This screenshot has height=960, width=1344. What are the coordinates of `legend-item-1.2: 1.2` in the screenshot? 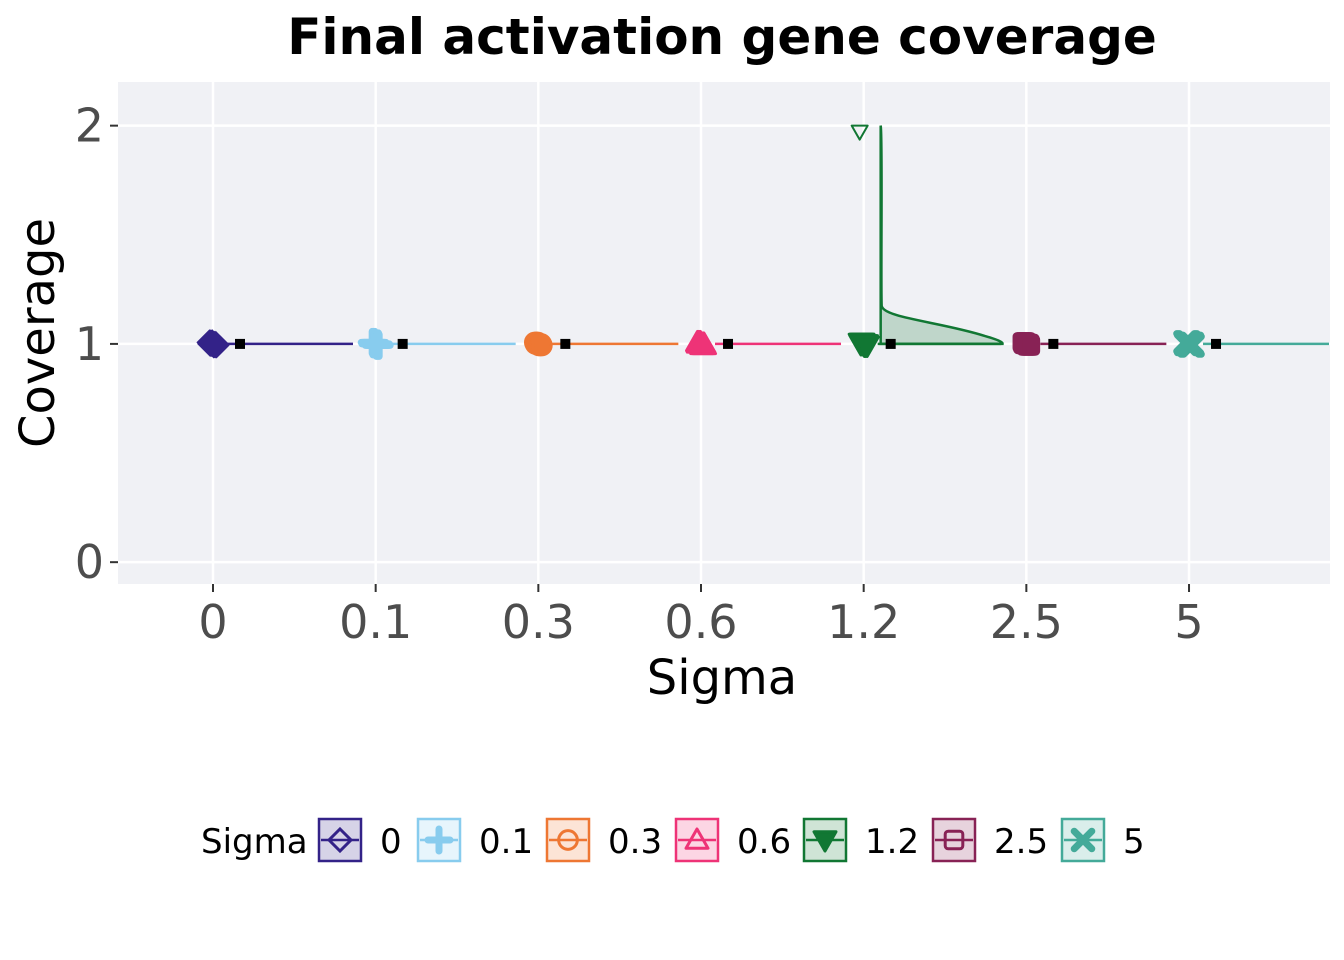 It's located at (860, 840).